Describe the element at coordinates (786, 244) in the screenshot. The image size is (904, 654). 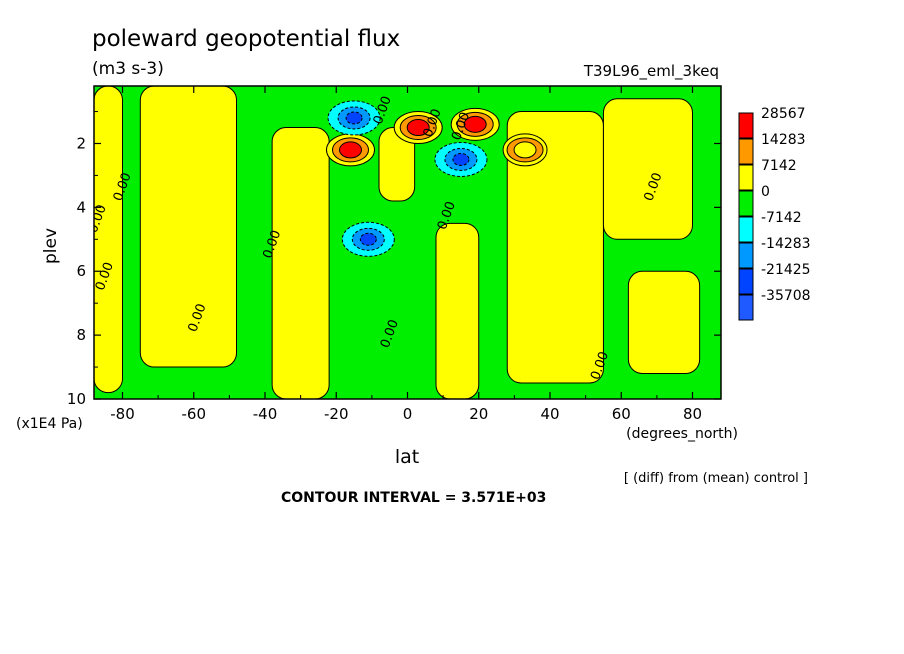
I see `legend-label: -14283` at that location.